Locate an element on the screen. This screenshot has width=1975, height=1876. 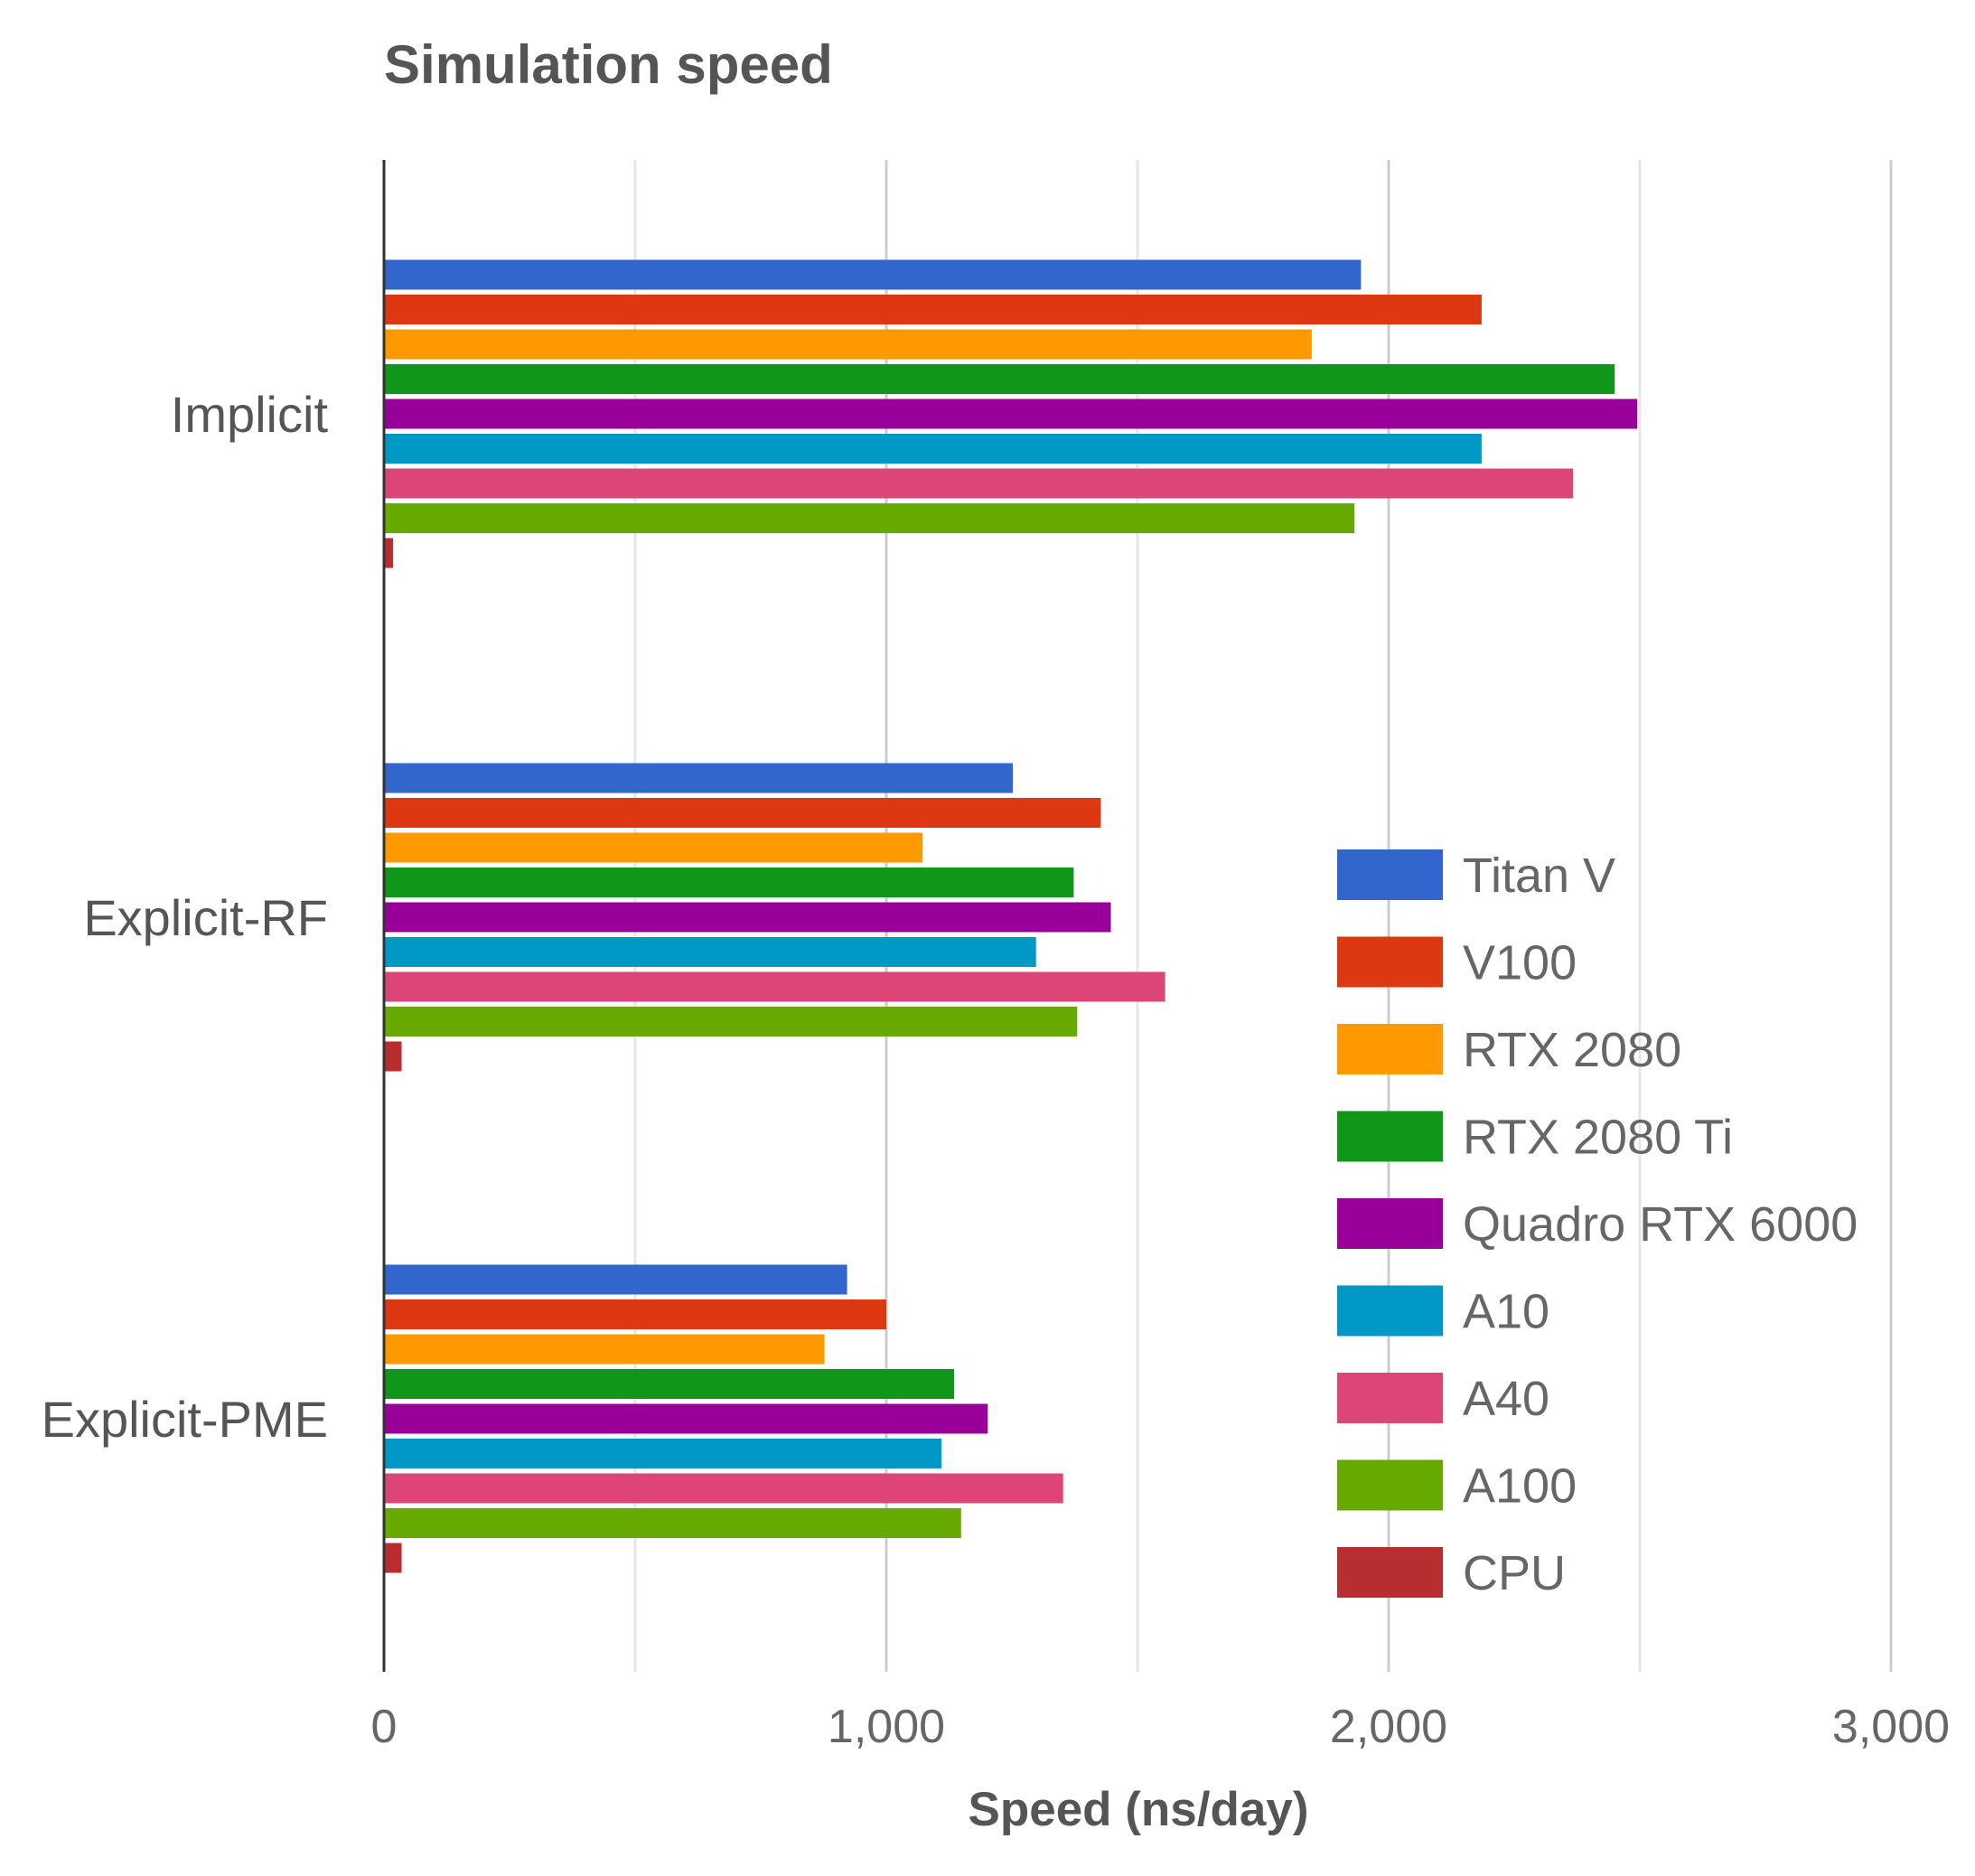
category-label: Explicit-RF is located at coordinates (205, 918).